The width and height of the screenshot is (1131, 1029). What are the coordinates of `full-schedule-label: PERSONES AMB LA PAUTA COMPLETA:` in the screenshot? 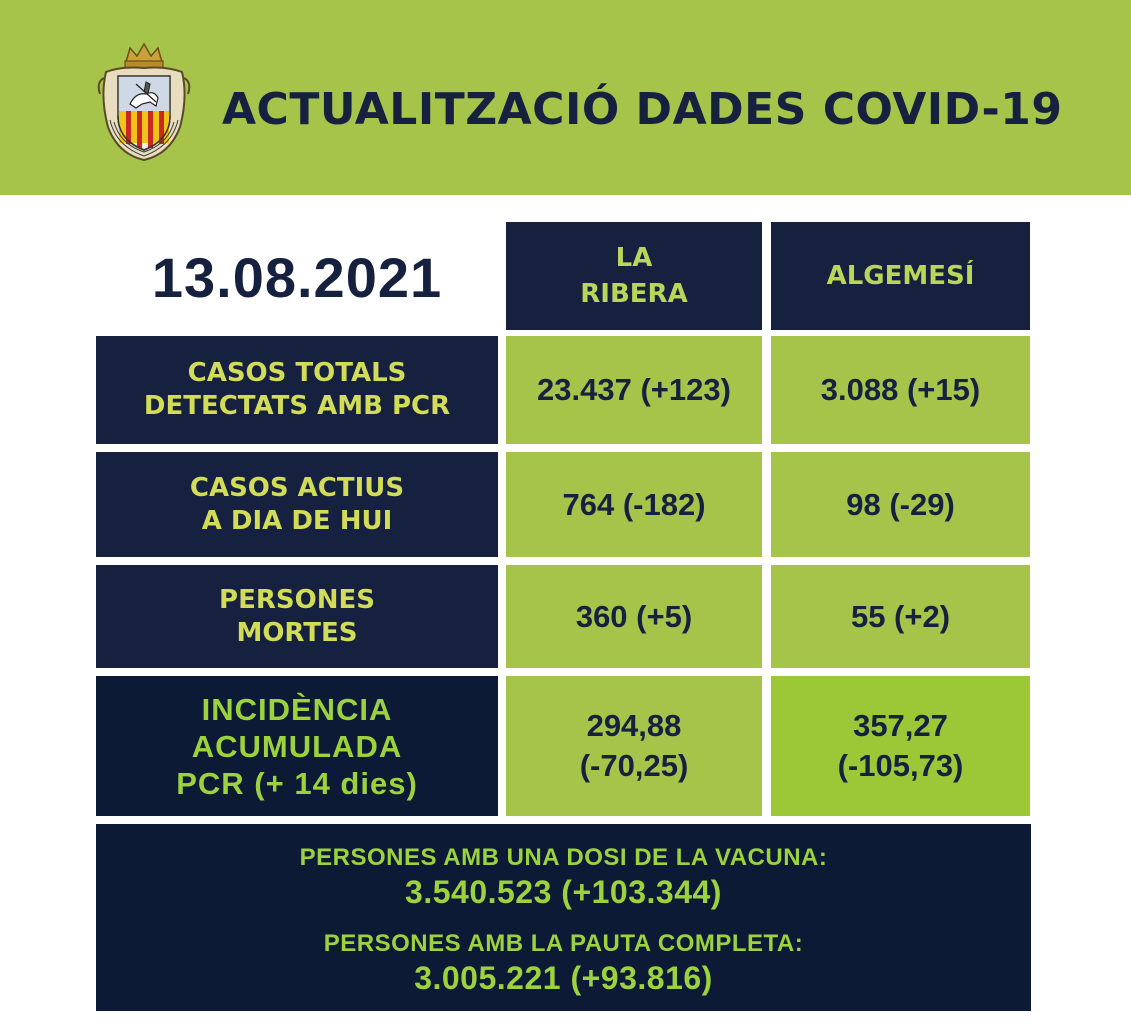 It's located at (563, 943).